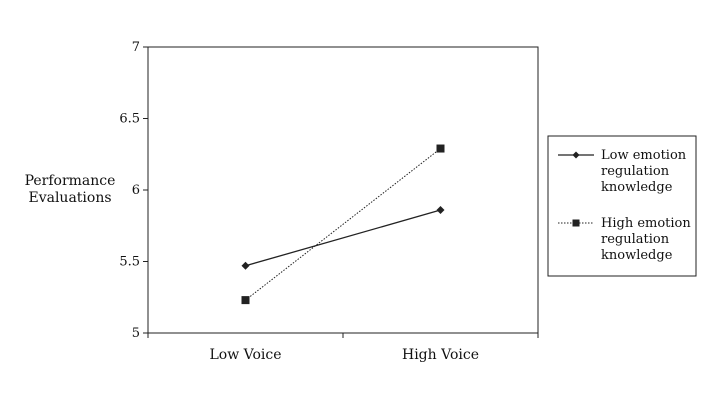 This screenshot has height=405, width=720. Describe the element at coordinates (646, 223) in the screenshot. I see `legend-label-line: High emotion` at that location.